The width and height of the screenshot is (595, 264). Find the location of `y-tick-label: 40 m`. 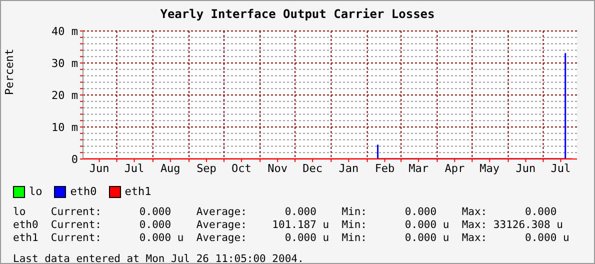

y-tick-label: 40 m is located at coordinates (65, 31).